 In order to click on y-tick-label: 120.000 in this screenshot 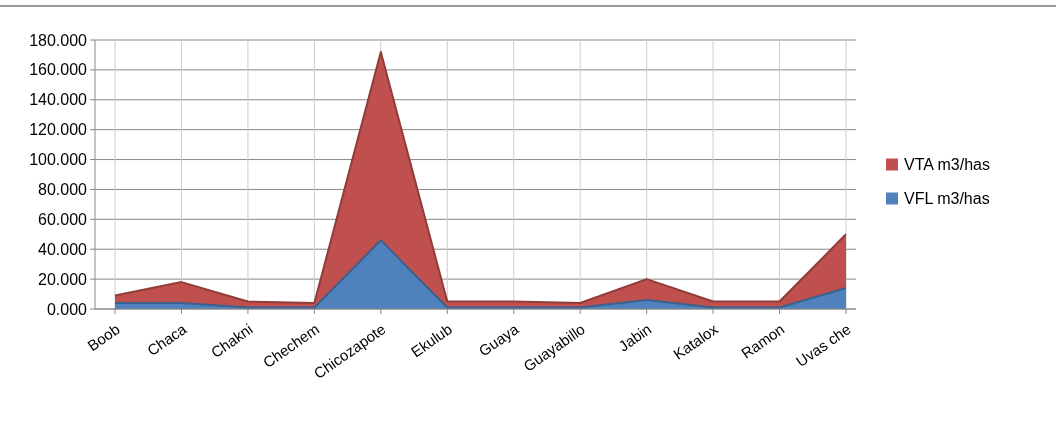, I will do `click(58, 130)`.